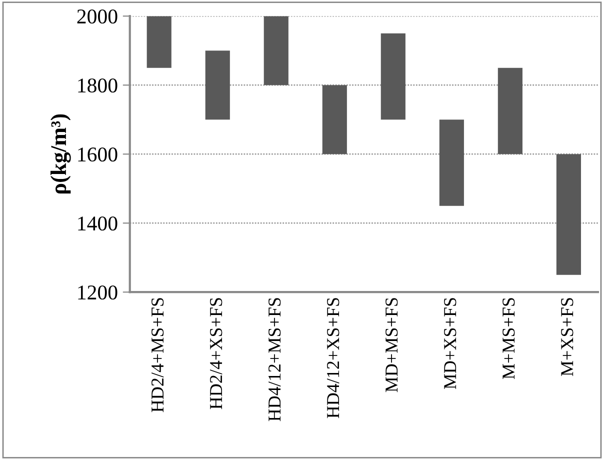  What do you see at coordinates (158, 355) in the screenshot?
I see `x-tick-label: HD2/4+MS+FS` at bounding box center [158, 355].